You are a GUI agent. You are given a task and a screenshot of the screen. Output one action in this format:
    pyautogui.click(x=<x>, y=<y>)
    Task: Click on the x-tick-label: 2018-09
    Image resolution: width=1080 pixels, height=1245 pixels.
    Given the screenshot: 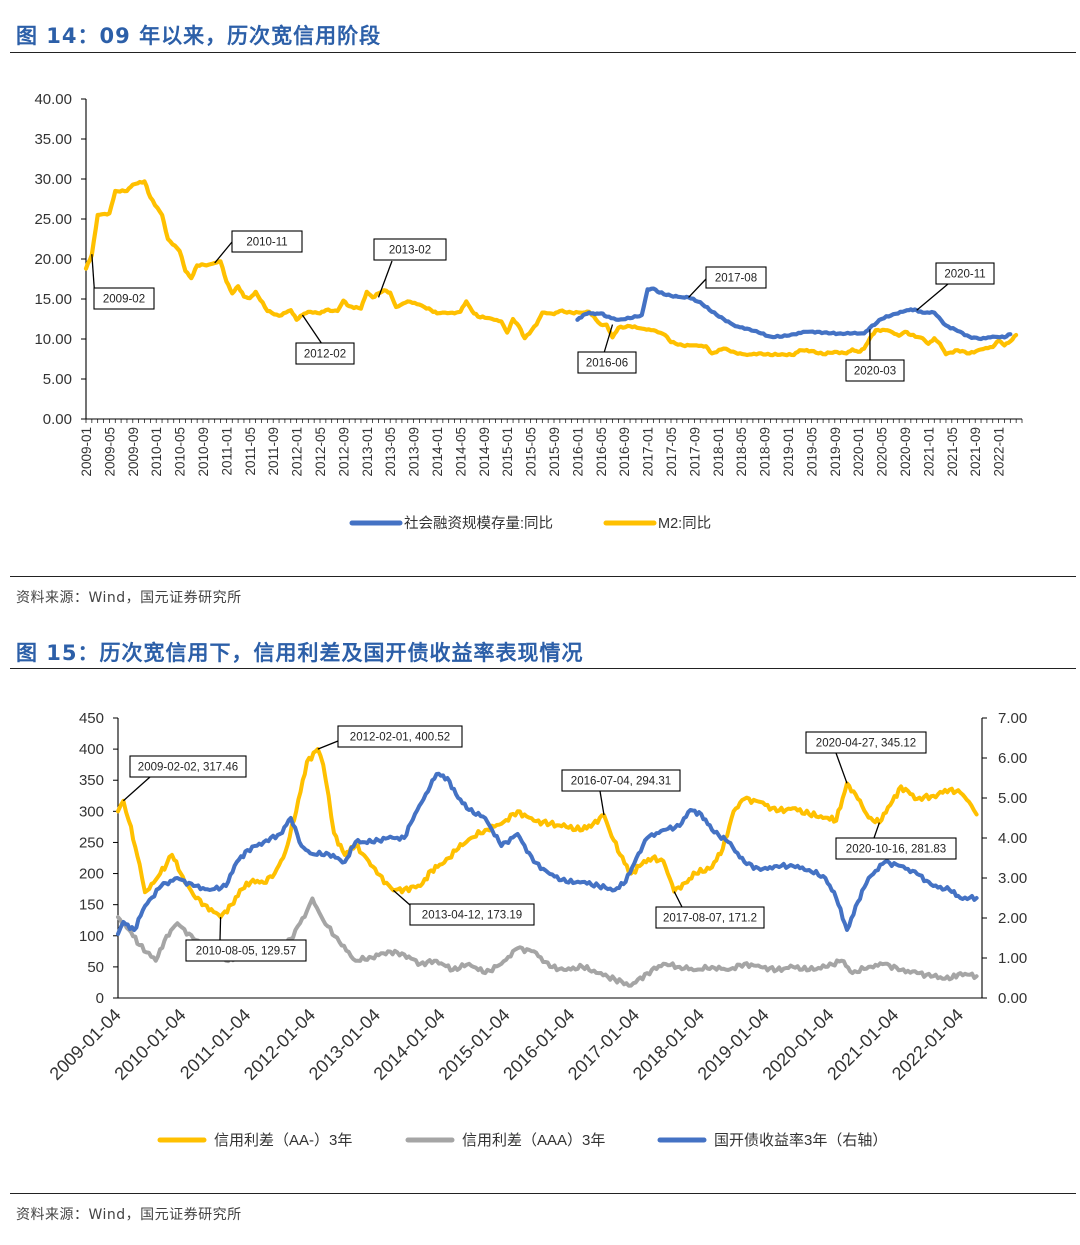 What is the action you would take?
    pyautogui.click(x=765, y=452)
    